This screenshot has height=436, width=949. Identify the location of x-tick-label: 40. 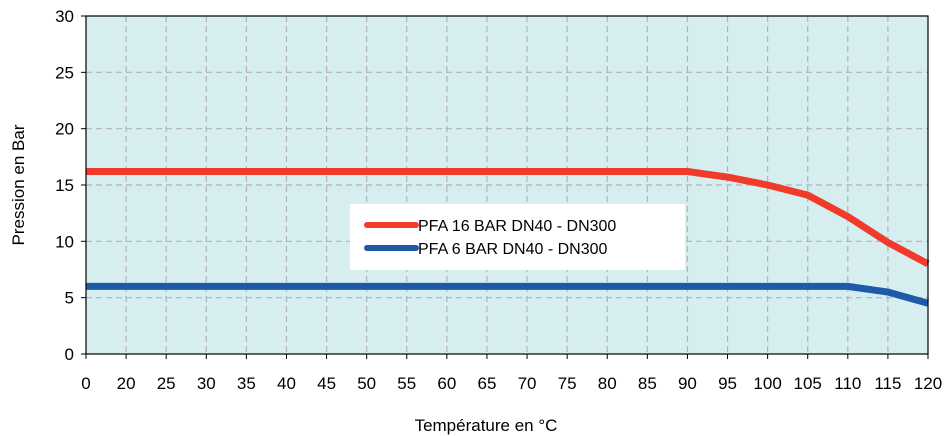
(286, 383).